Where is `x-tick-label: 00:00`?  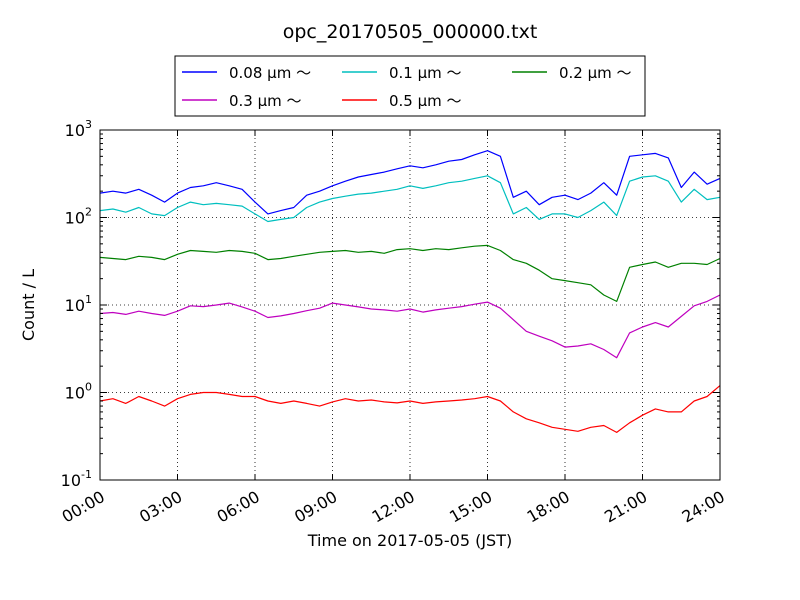 x-tick-label: 00:00 is located at coordinates (83, 507).